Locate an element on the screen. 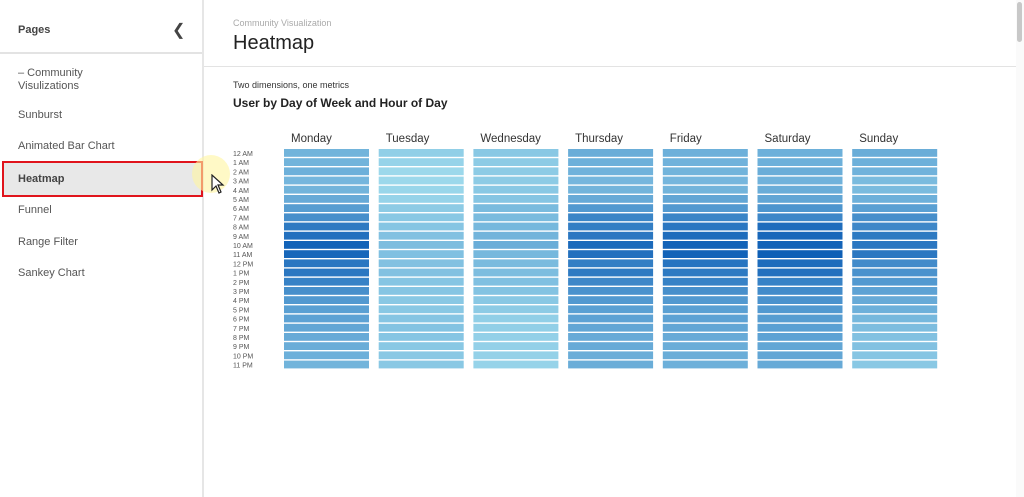  sidebar-item-sankey-chart: Sankey Chart is located at coordinates (51, 273).